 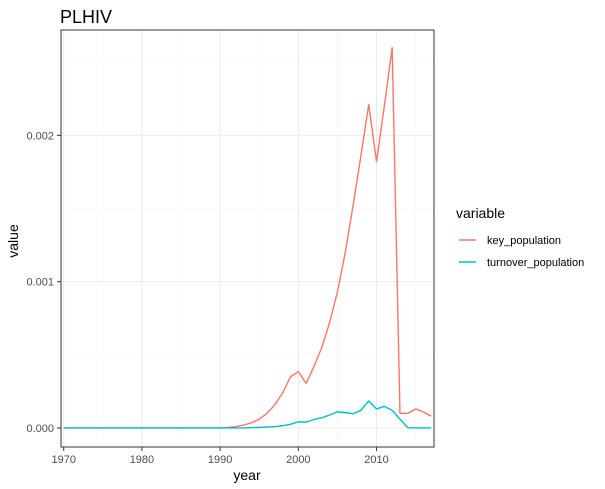 I want to click on chart-title: PLHIV, so click(x=86, y=17).